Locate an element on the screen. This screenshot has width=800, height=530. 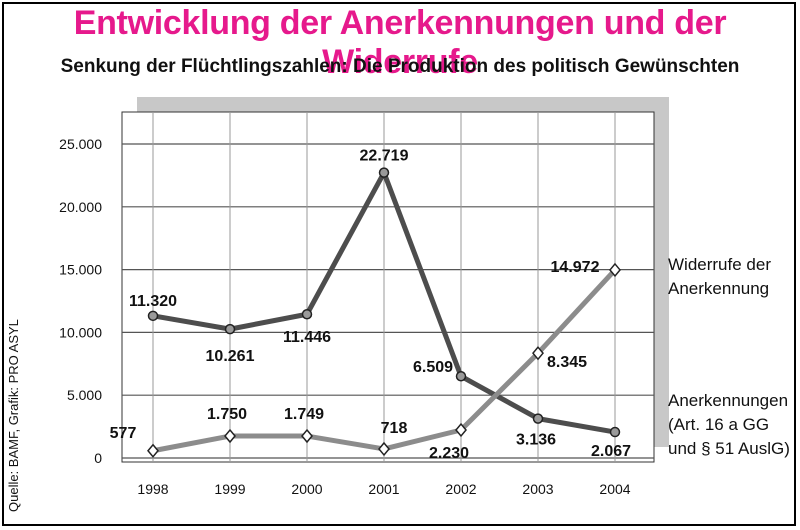
y-tick-label: 20.000 is located at coordinates (80, 207).